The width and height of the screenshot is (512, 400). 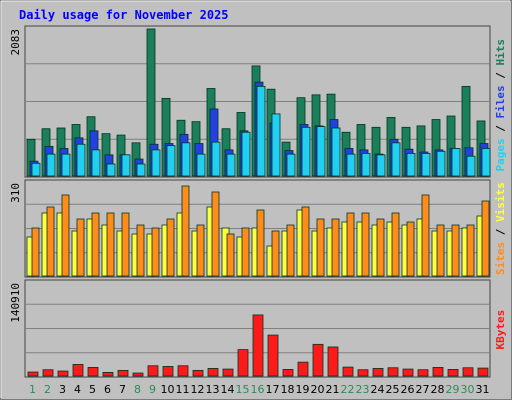 What do you see at coordinates (32, 389) in the screenshot?
I see `x-tick-label-day-1: 1` at bounding box center [32, 389].